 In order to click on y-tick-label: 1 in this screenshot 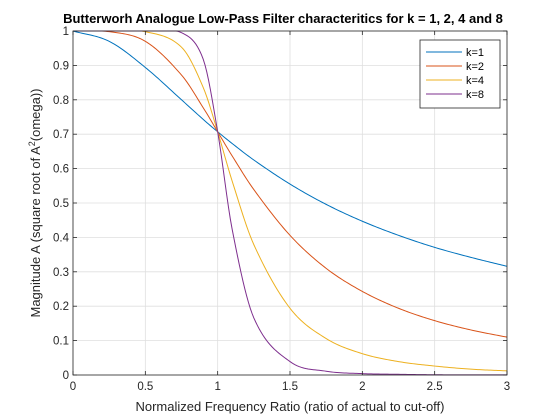, I will do `click(66, 32)`.